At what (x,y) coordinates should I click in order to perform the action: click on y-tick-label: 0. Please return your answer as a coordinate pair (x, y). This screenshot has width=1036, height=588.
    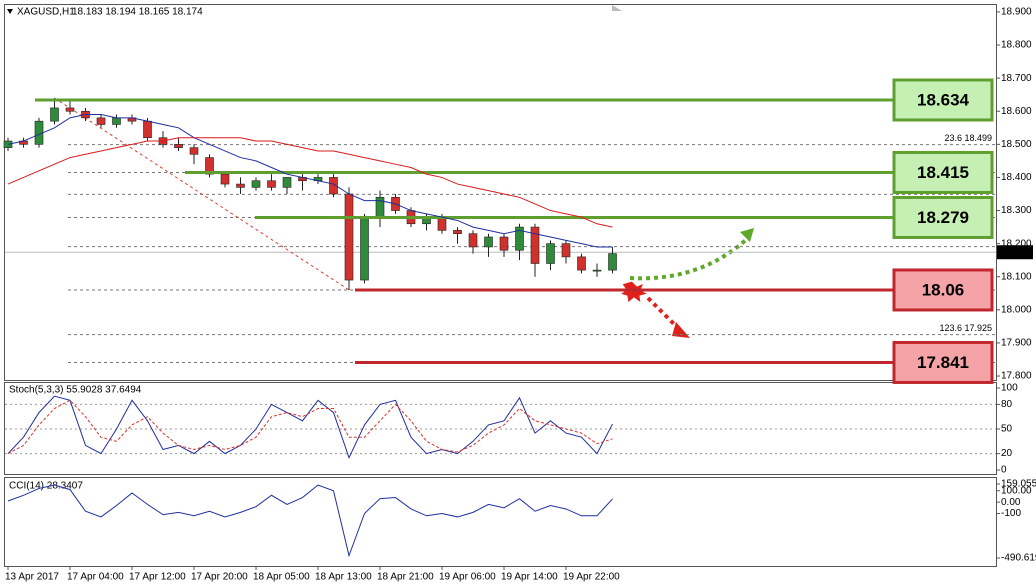
    Looking at the image, I should click on (1004, 470).